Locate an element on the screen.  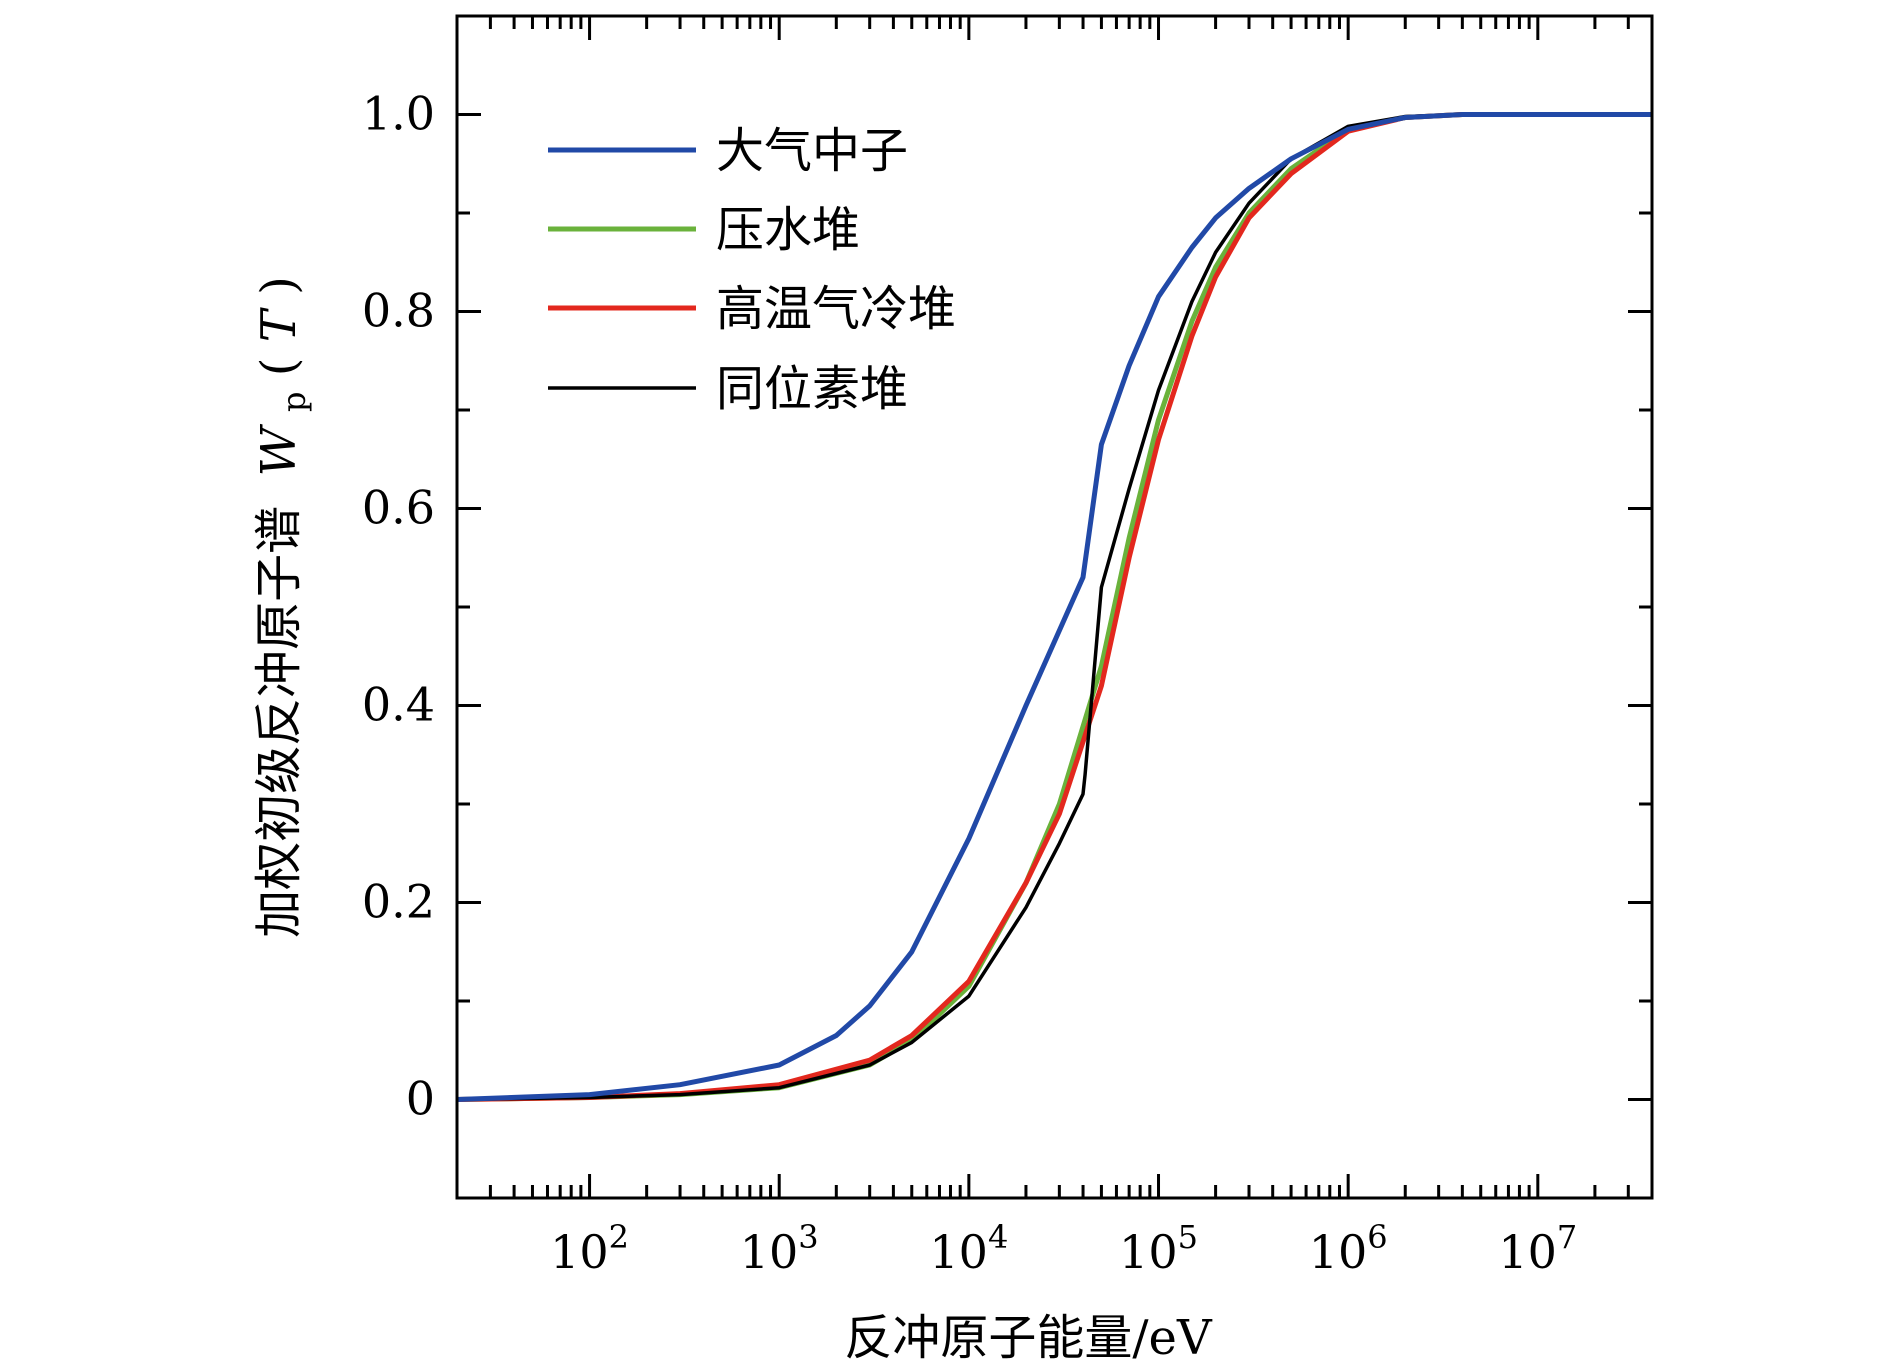
x-tick-exponent: 5 is located at coordinates (1188, 1237).